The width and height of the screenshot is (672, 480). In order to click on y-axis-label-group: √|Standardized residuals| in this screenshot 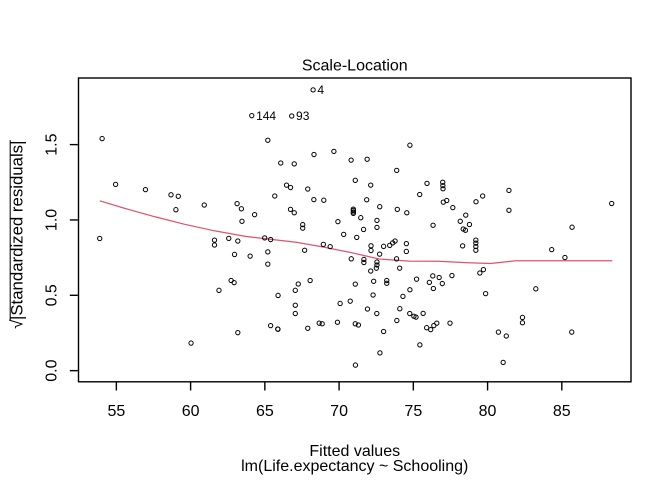, I will do `click(16, 234)`.